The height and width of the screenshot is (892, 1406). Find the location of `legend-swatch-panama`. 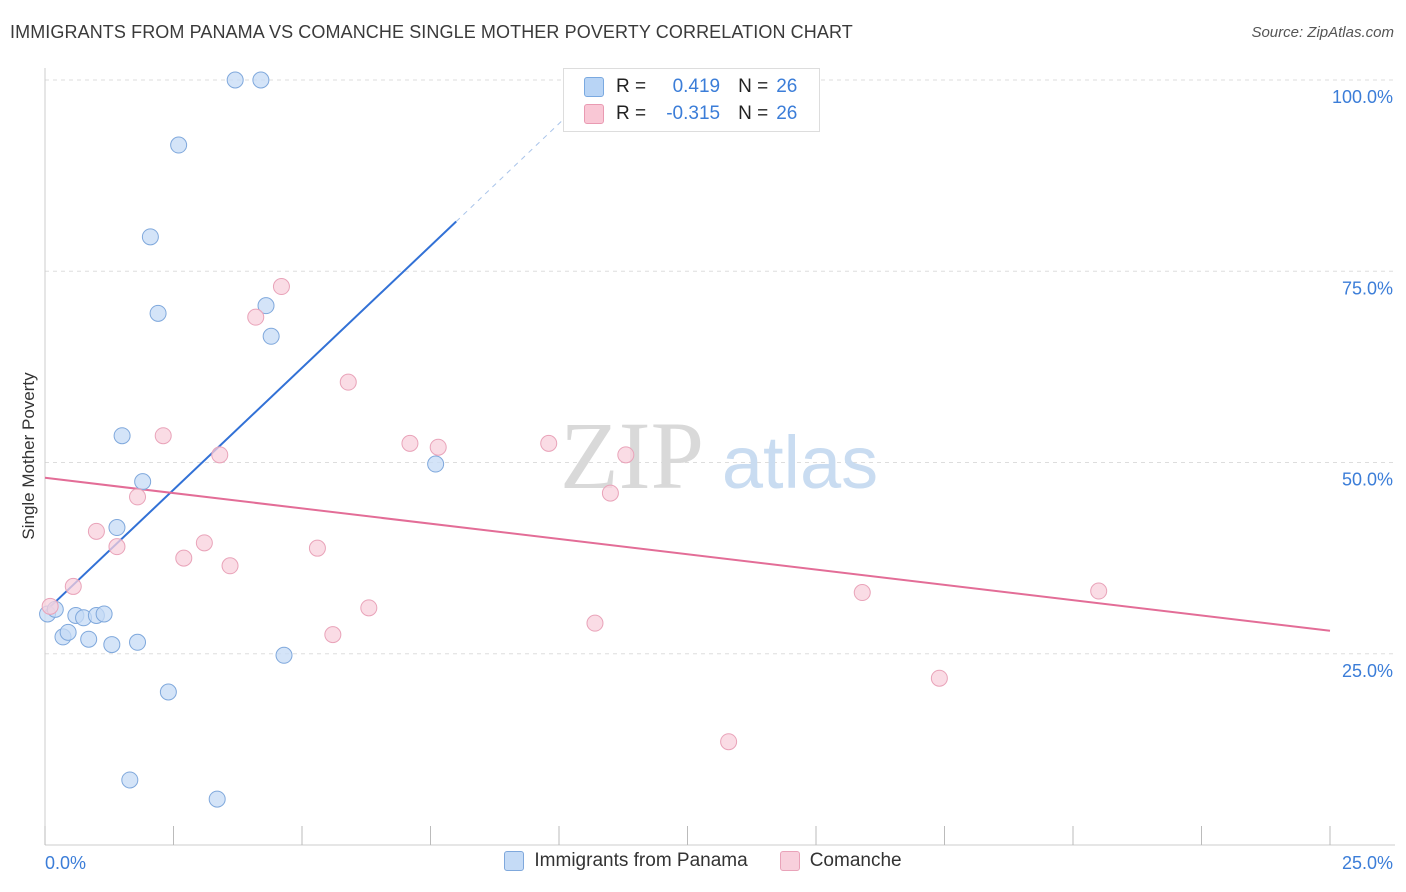

legend-swatch-panama is located at coordinates (594, 87).